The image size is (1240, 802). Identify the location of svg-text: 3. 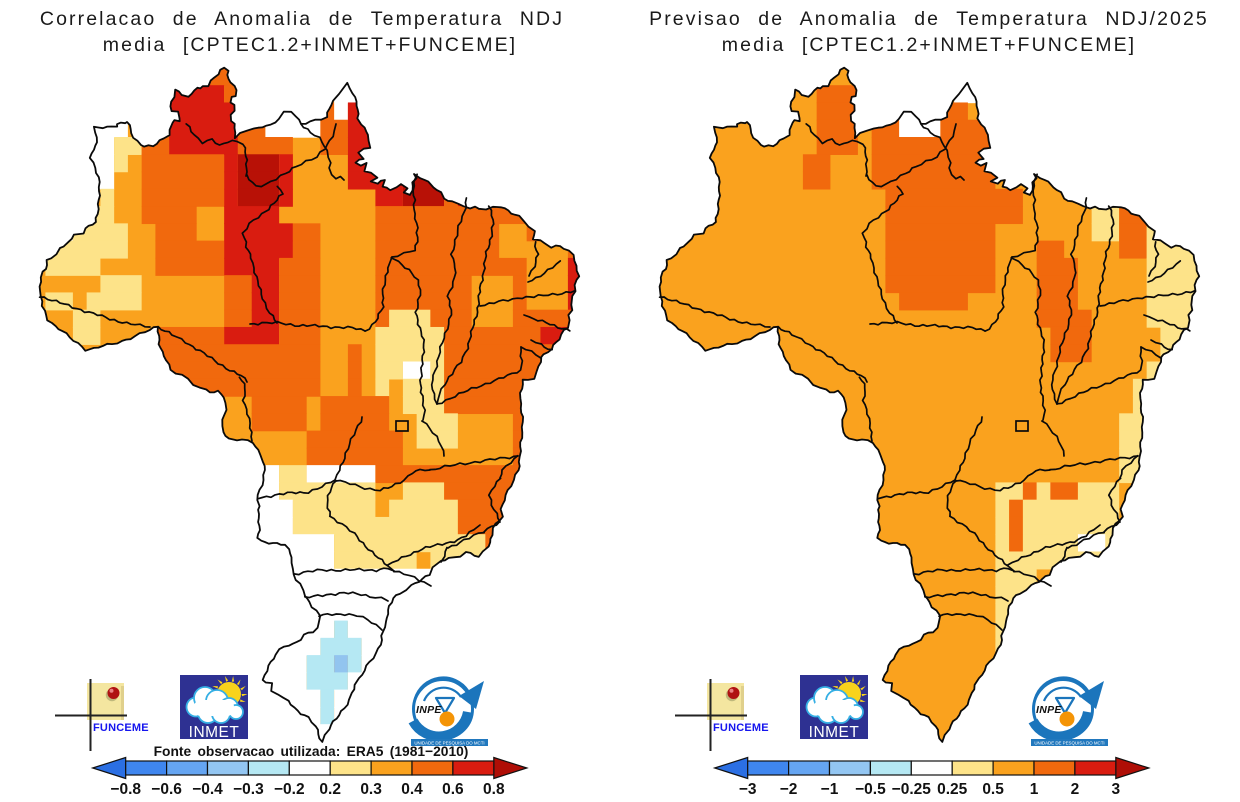
(1115, 789).